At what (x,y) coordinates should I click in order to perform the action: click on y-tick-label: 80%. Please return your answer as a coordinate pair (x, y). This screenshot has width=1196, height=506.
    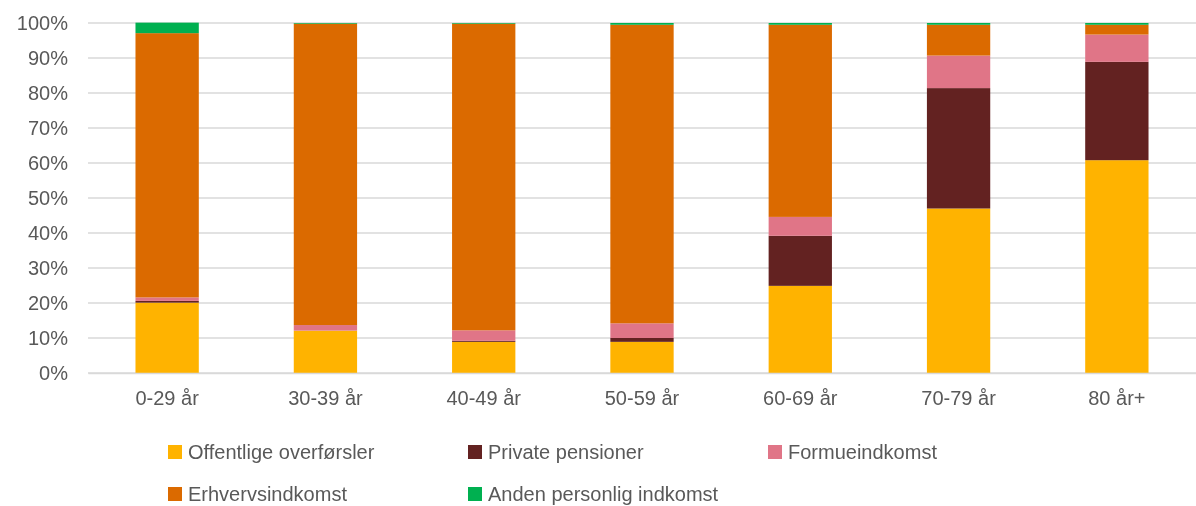
    Looking at the image, I should click on (48, 92).